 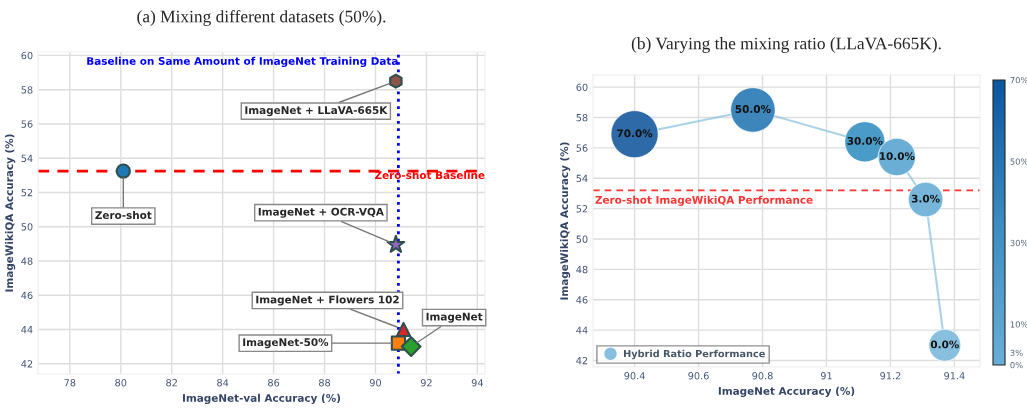 What do you see at coordinates (753, 109) in the screenshot?
I see `annotation: 50.0%` at bounding box center [753, 109].